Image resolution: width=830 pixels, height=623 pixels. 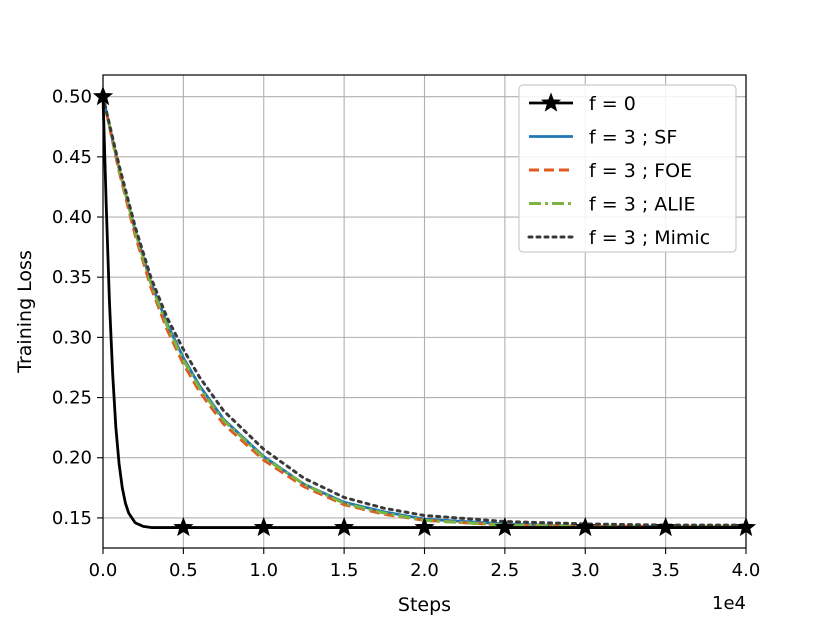 What do you see at coordinates (424, 605) in the screenshot?
I see `x-axis-title: Steps` at bounding box center [424, 605].